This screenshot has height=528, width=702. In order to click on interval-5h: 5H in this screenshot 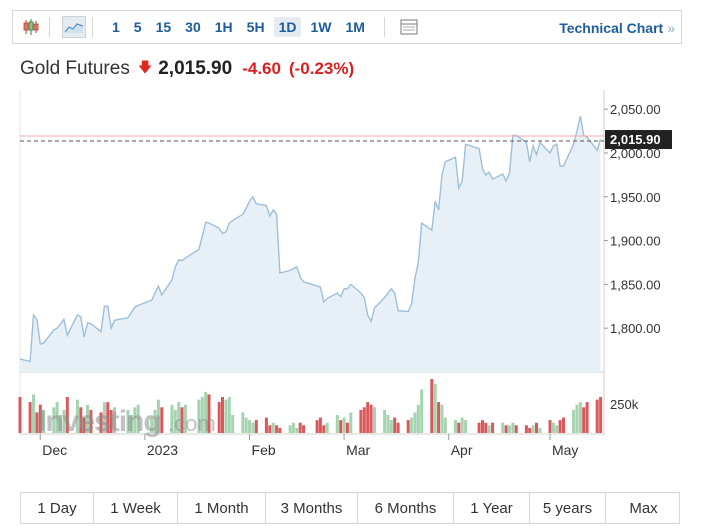, I will do `click(255, 27)`.